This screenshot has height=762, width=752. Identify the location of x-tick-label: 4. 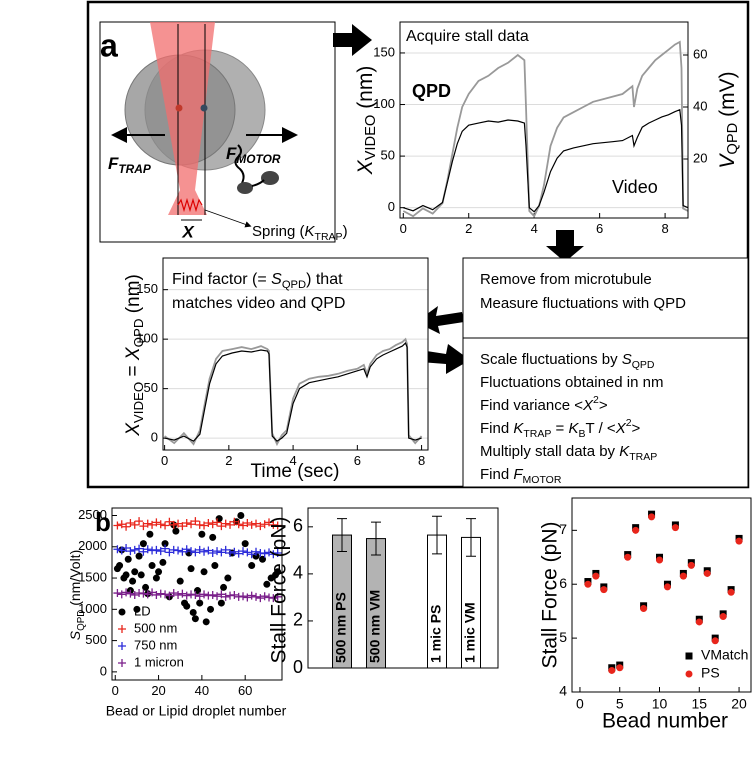
(292, 460).